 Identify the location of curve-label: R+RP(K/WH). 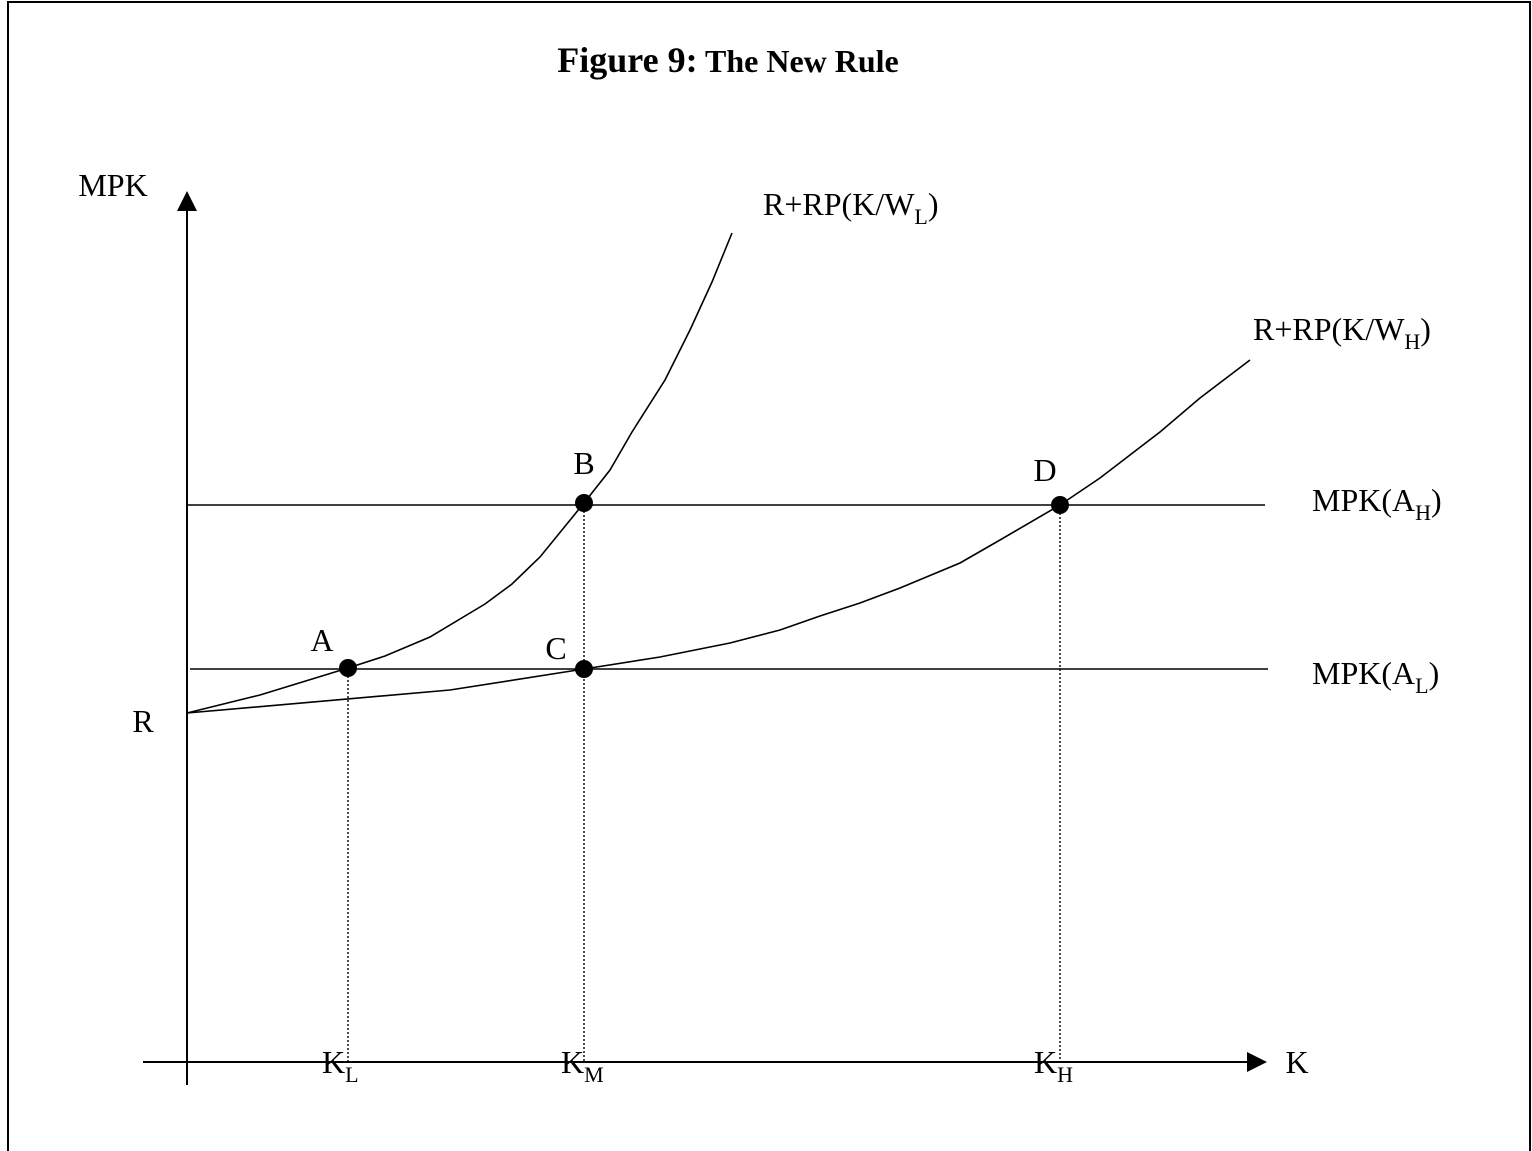
(1342, 332).